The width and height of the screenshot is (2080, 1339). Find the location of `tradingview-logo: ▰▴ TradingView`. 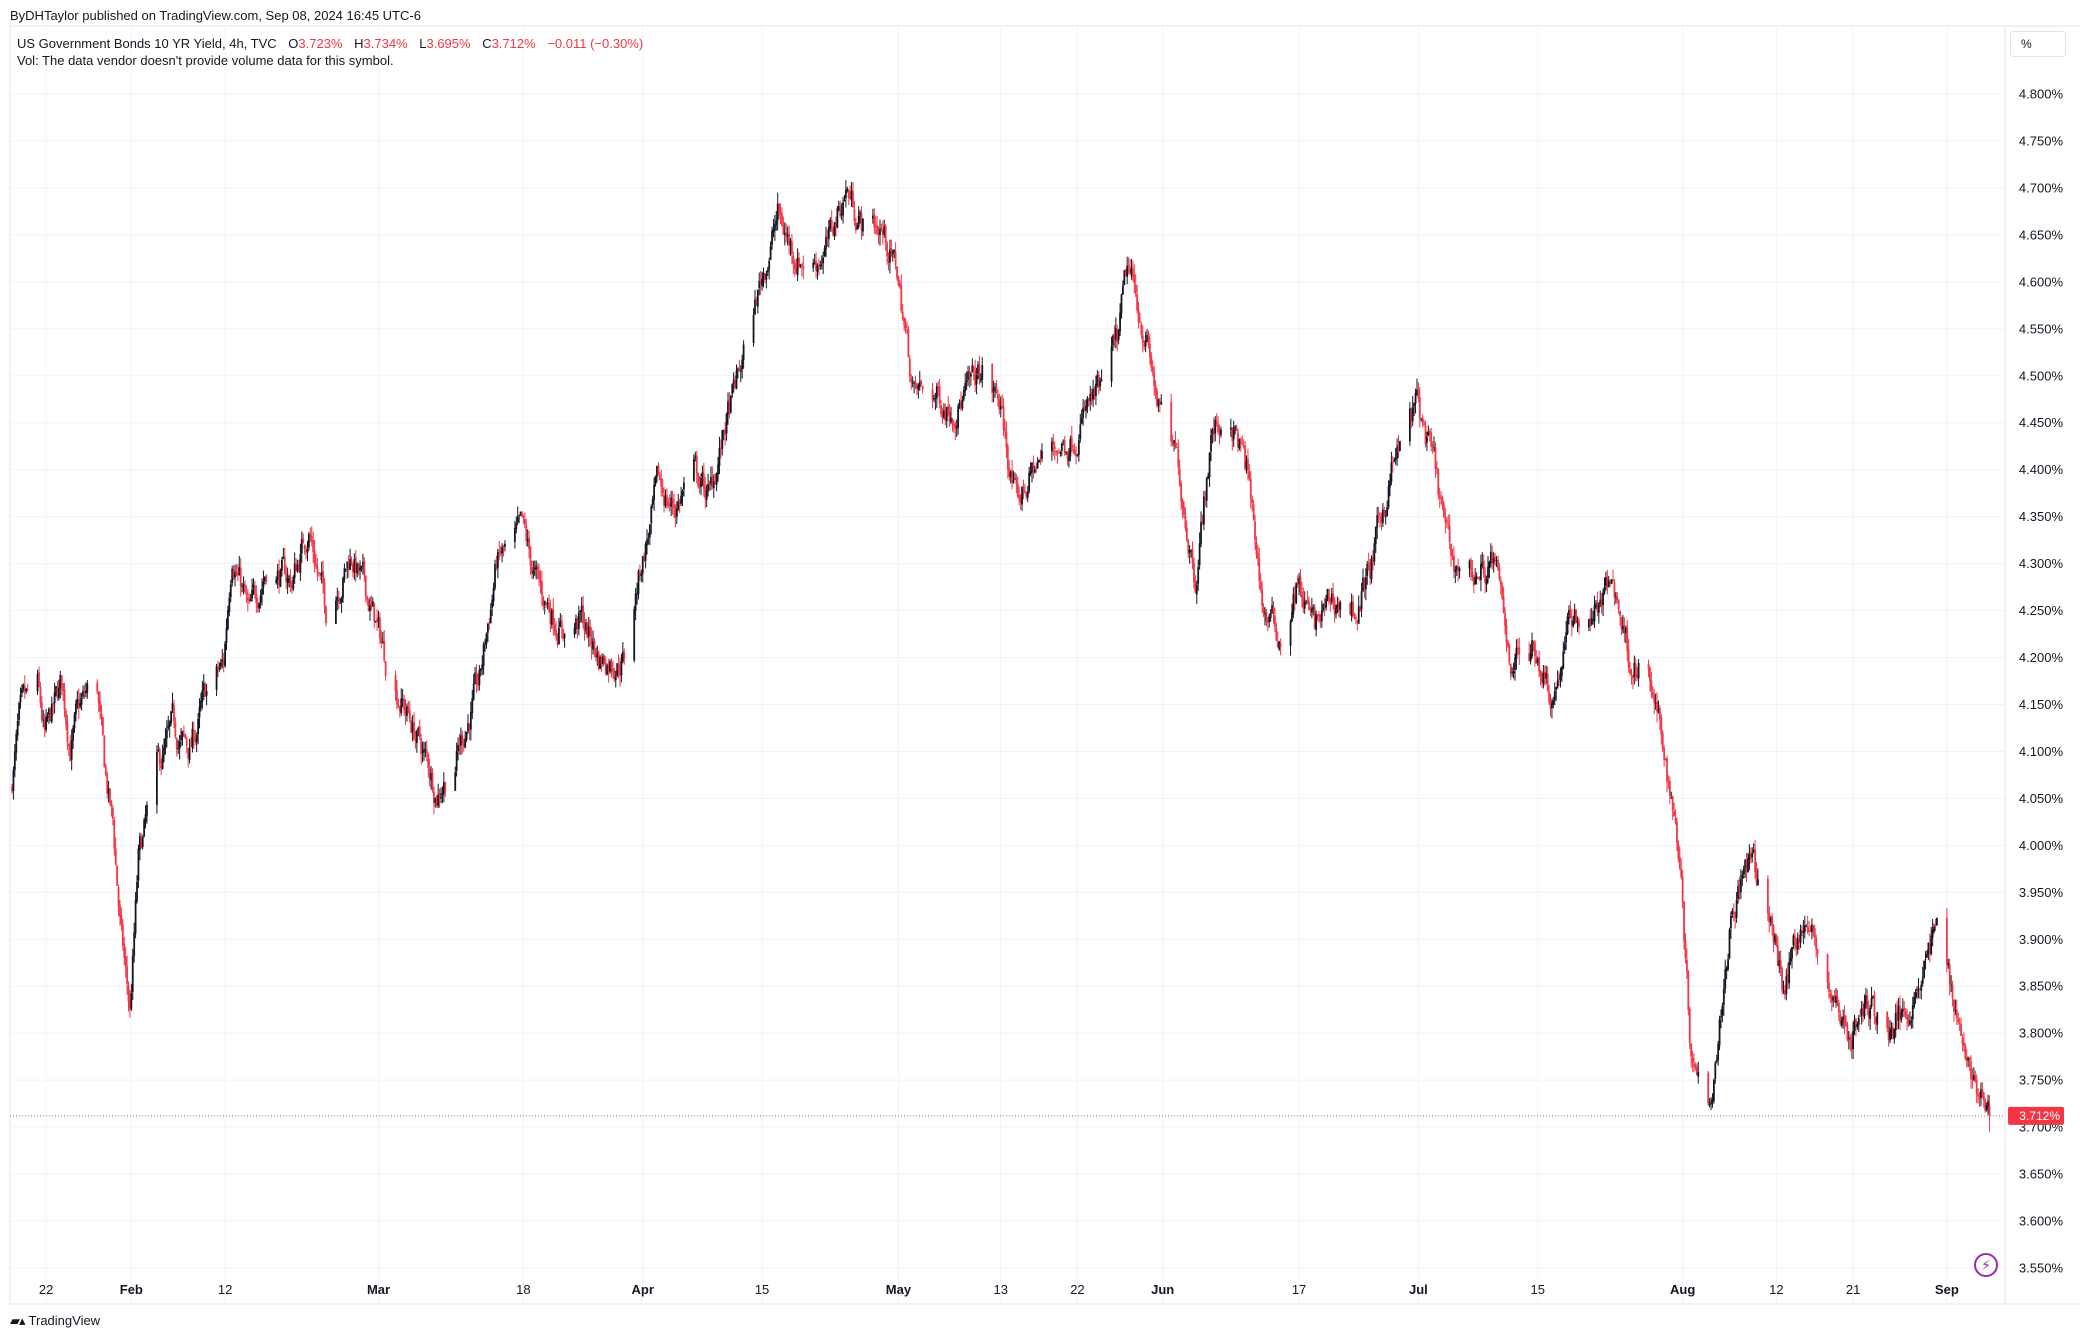

tradingview-logo: ▰▴ TradingView is located at coordinates (55, 1321).